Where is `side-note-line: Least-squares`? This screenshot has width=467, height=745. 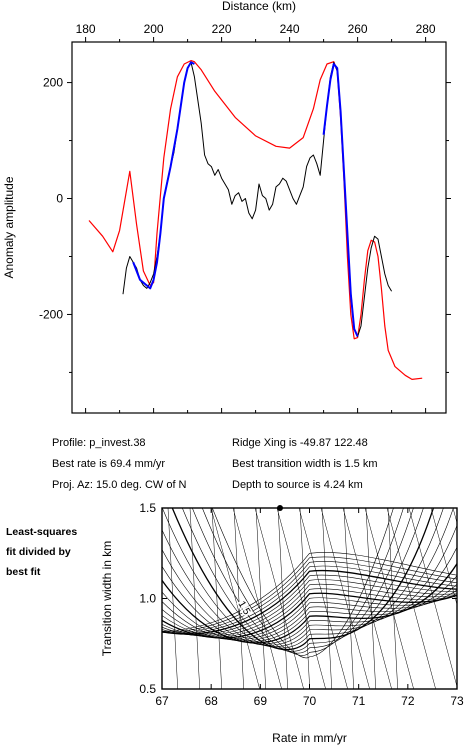
side-note-line: Least-squares is located at coordinates (42, 532).